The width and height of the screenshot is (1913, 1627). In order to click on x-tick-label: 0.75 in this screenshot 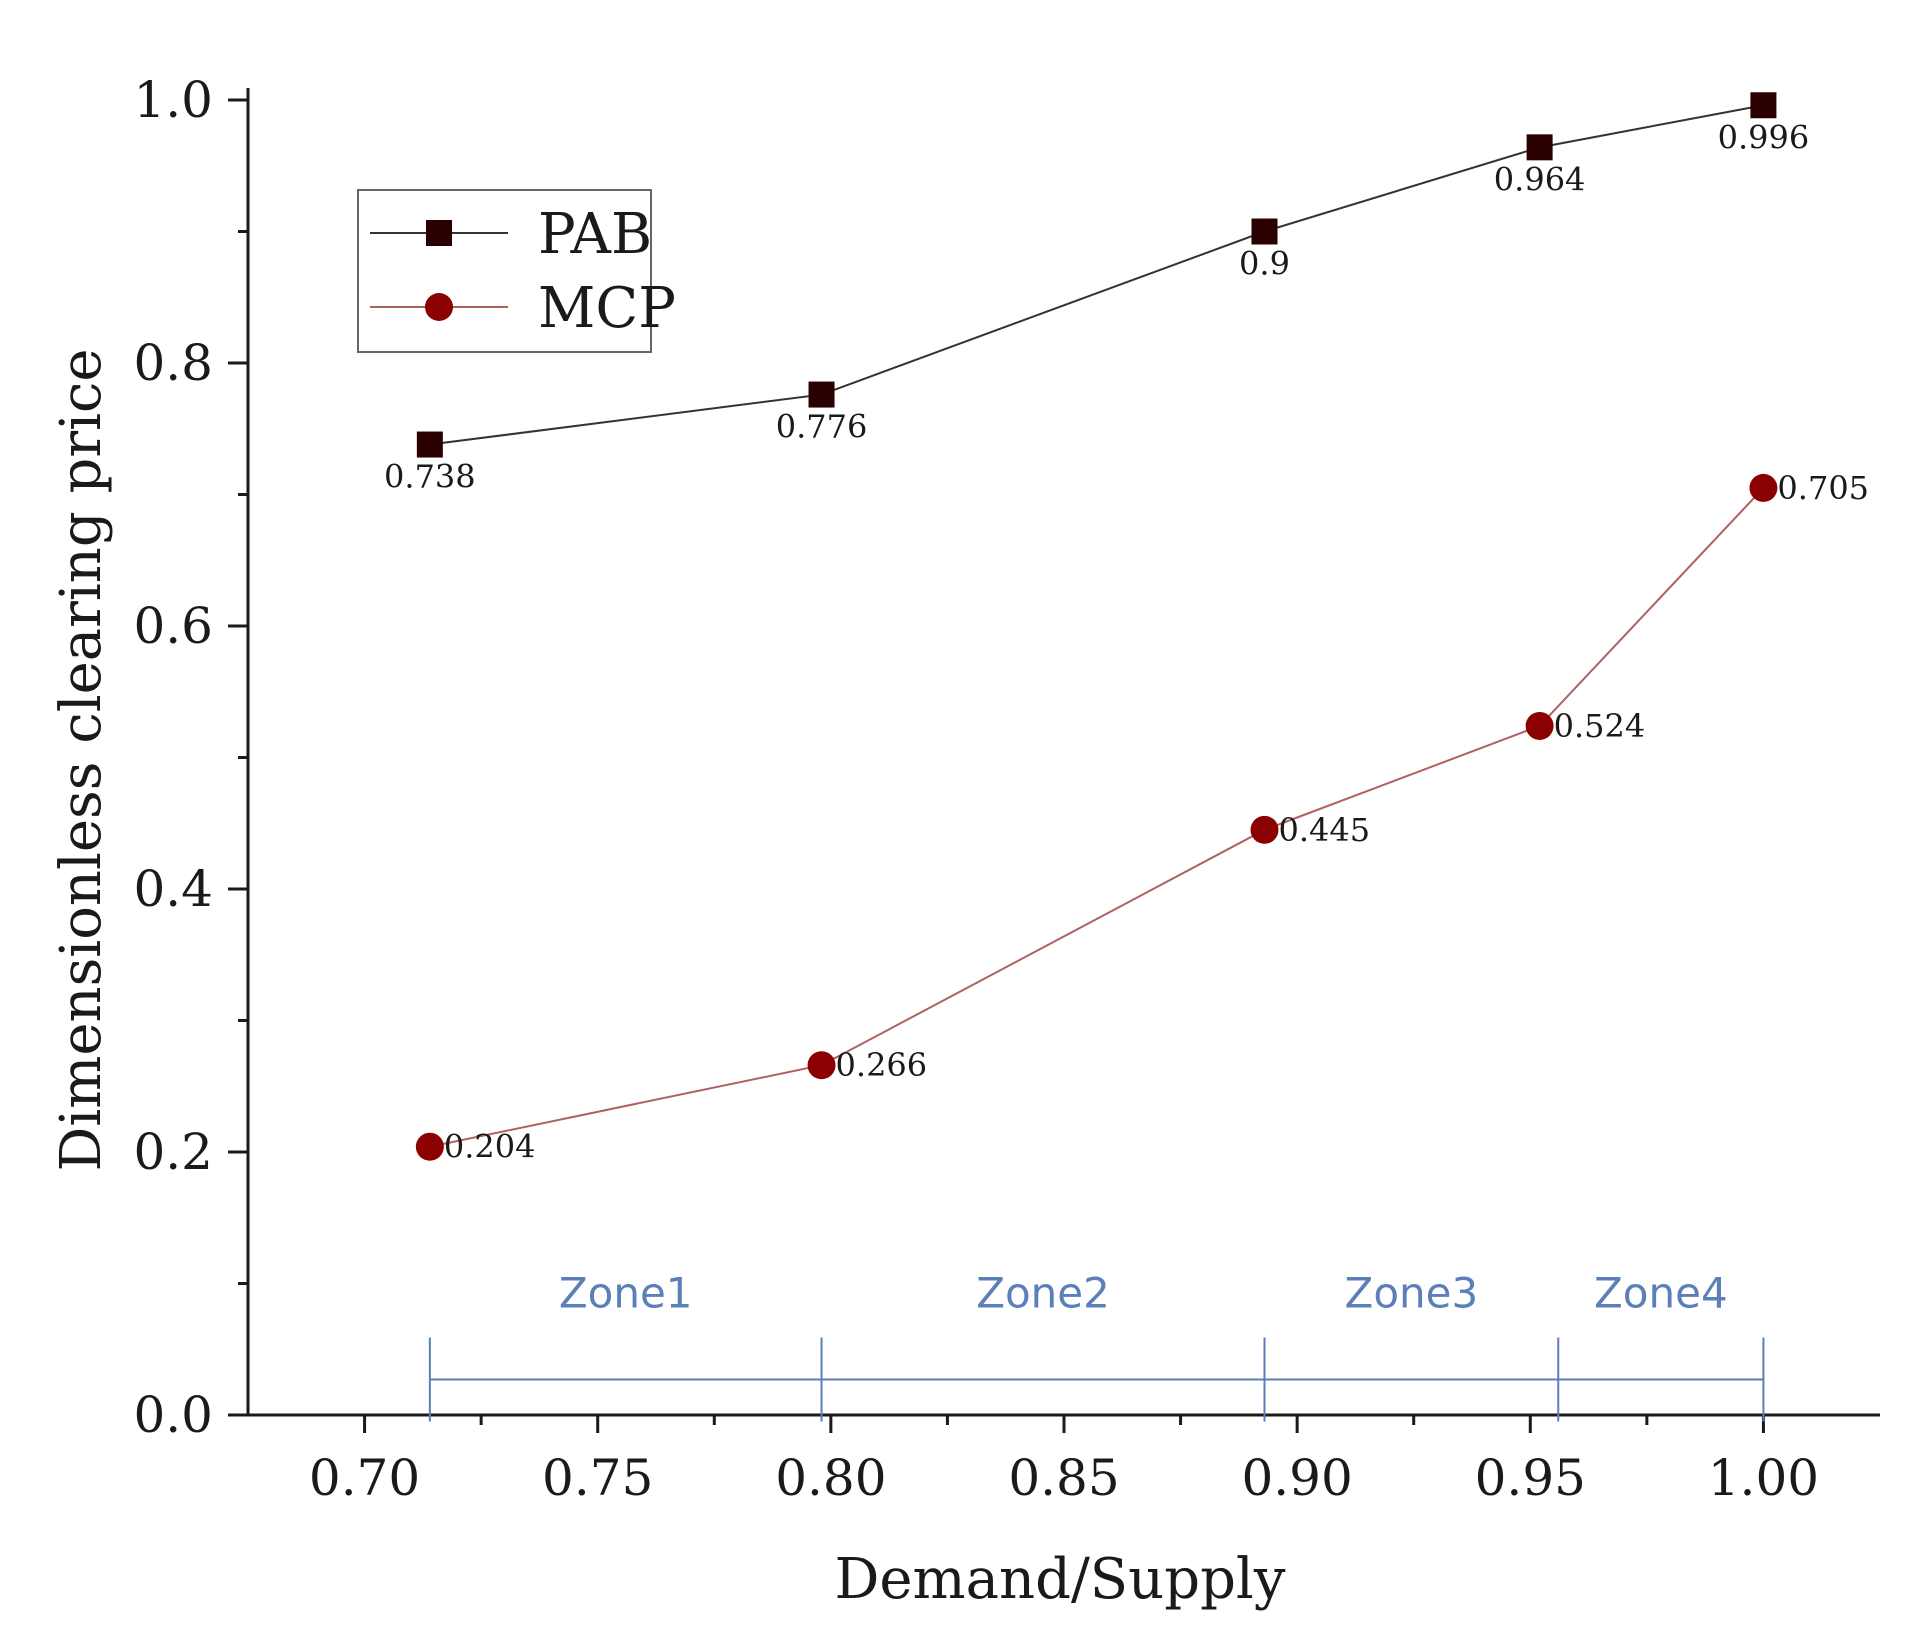, I will do `click(597, 1478)`.